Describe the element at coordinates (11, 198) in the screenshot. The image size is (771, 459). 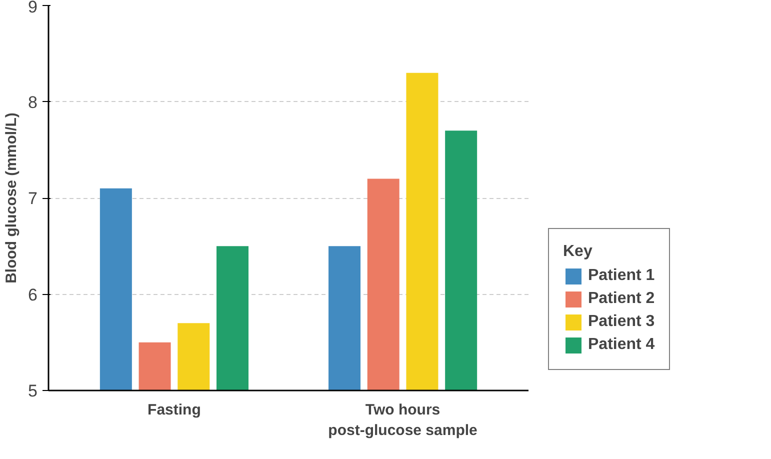
I see `y-axis-title: Blood glucose (mmol/L)` at that location.